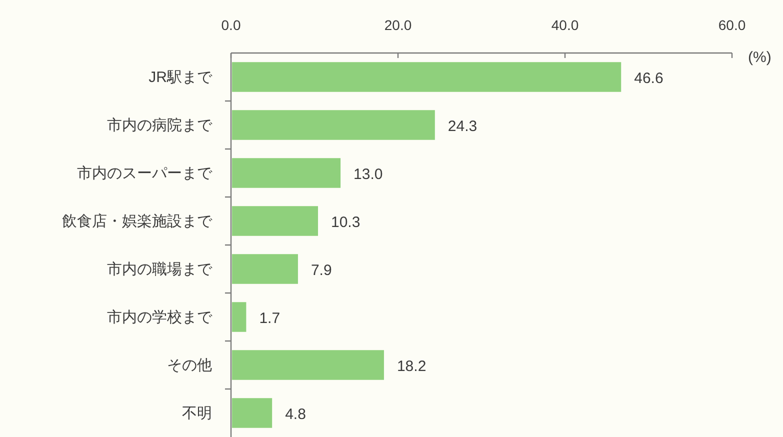 Image resolution: width=783 pixels, height=437 pixels. I want to click on data-label: 10.3, so click(345, 222).